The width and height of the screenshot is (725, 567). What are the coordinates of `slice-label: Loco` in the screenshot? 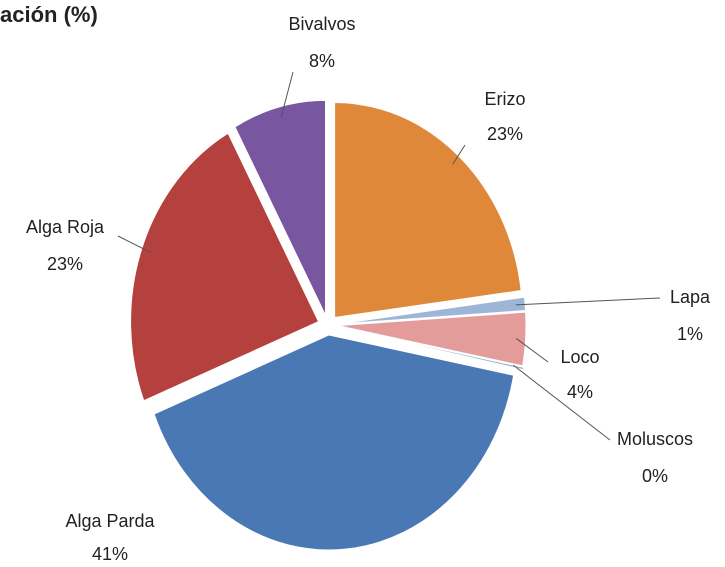 It's located at (579, 357).